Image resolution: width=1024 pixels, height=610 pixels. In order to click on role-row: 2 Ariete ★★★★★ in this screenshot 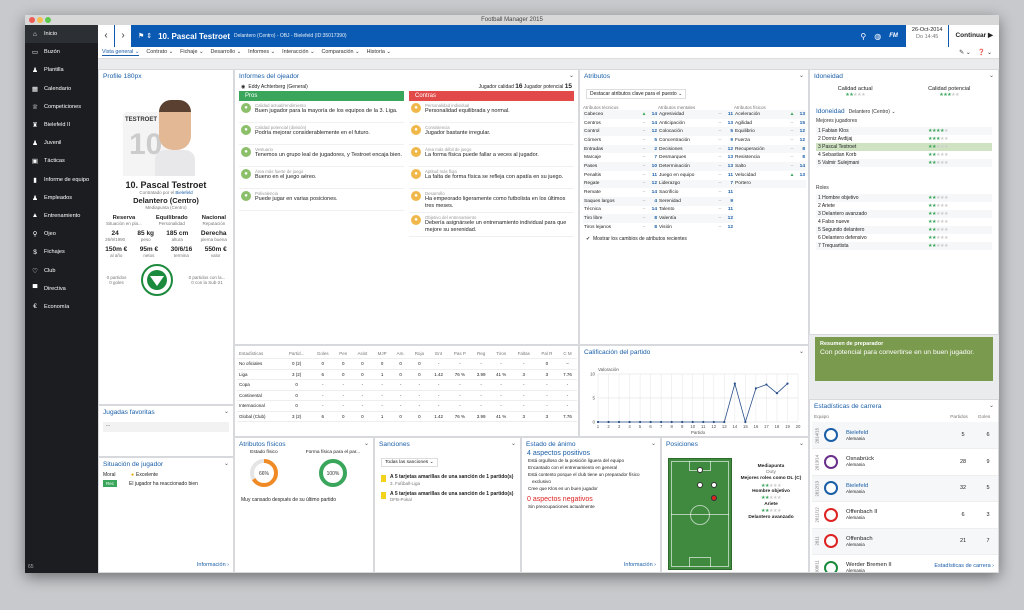, I will do `click(904, 206)`.